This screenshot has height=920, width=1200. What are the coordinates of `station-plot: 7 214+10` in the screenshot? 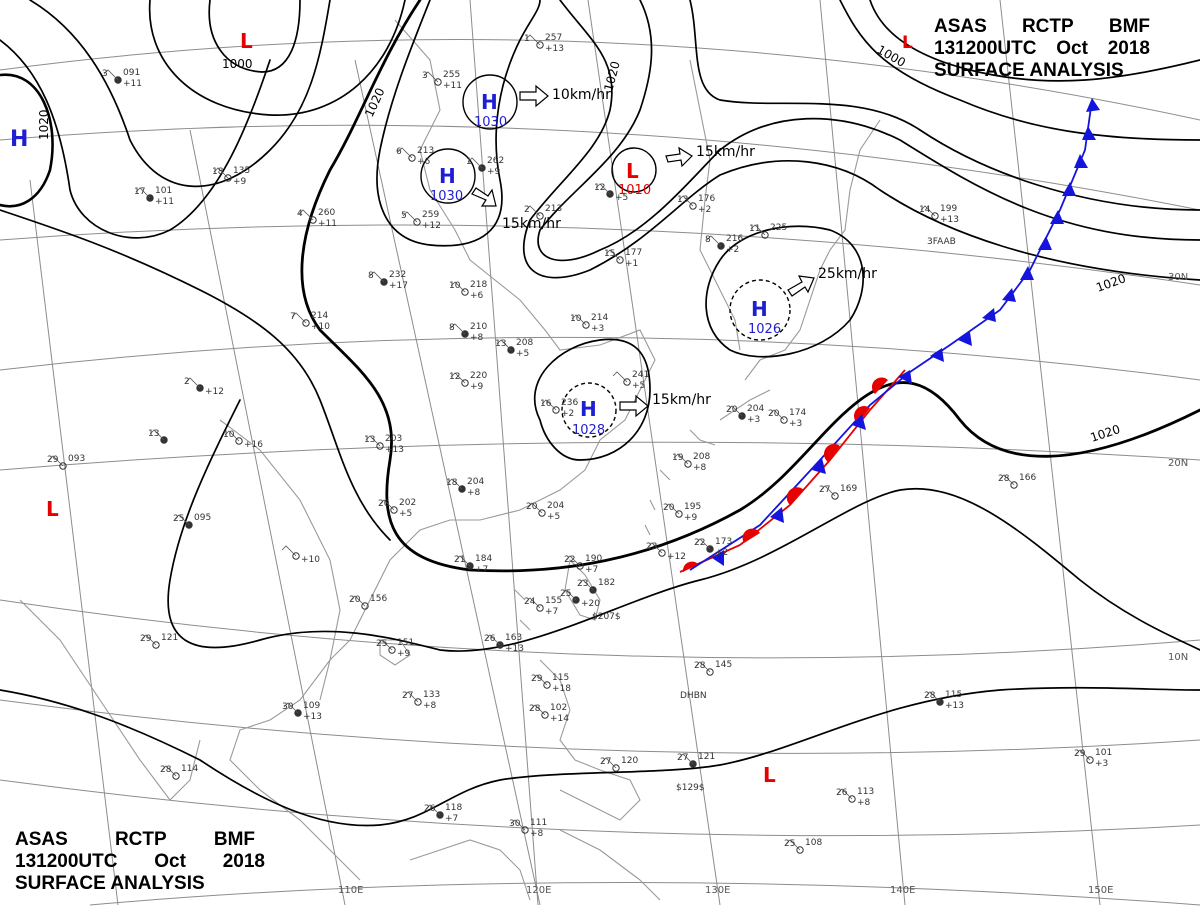 It's located at (310, 321).